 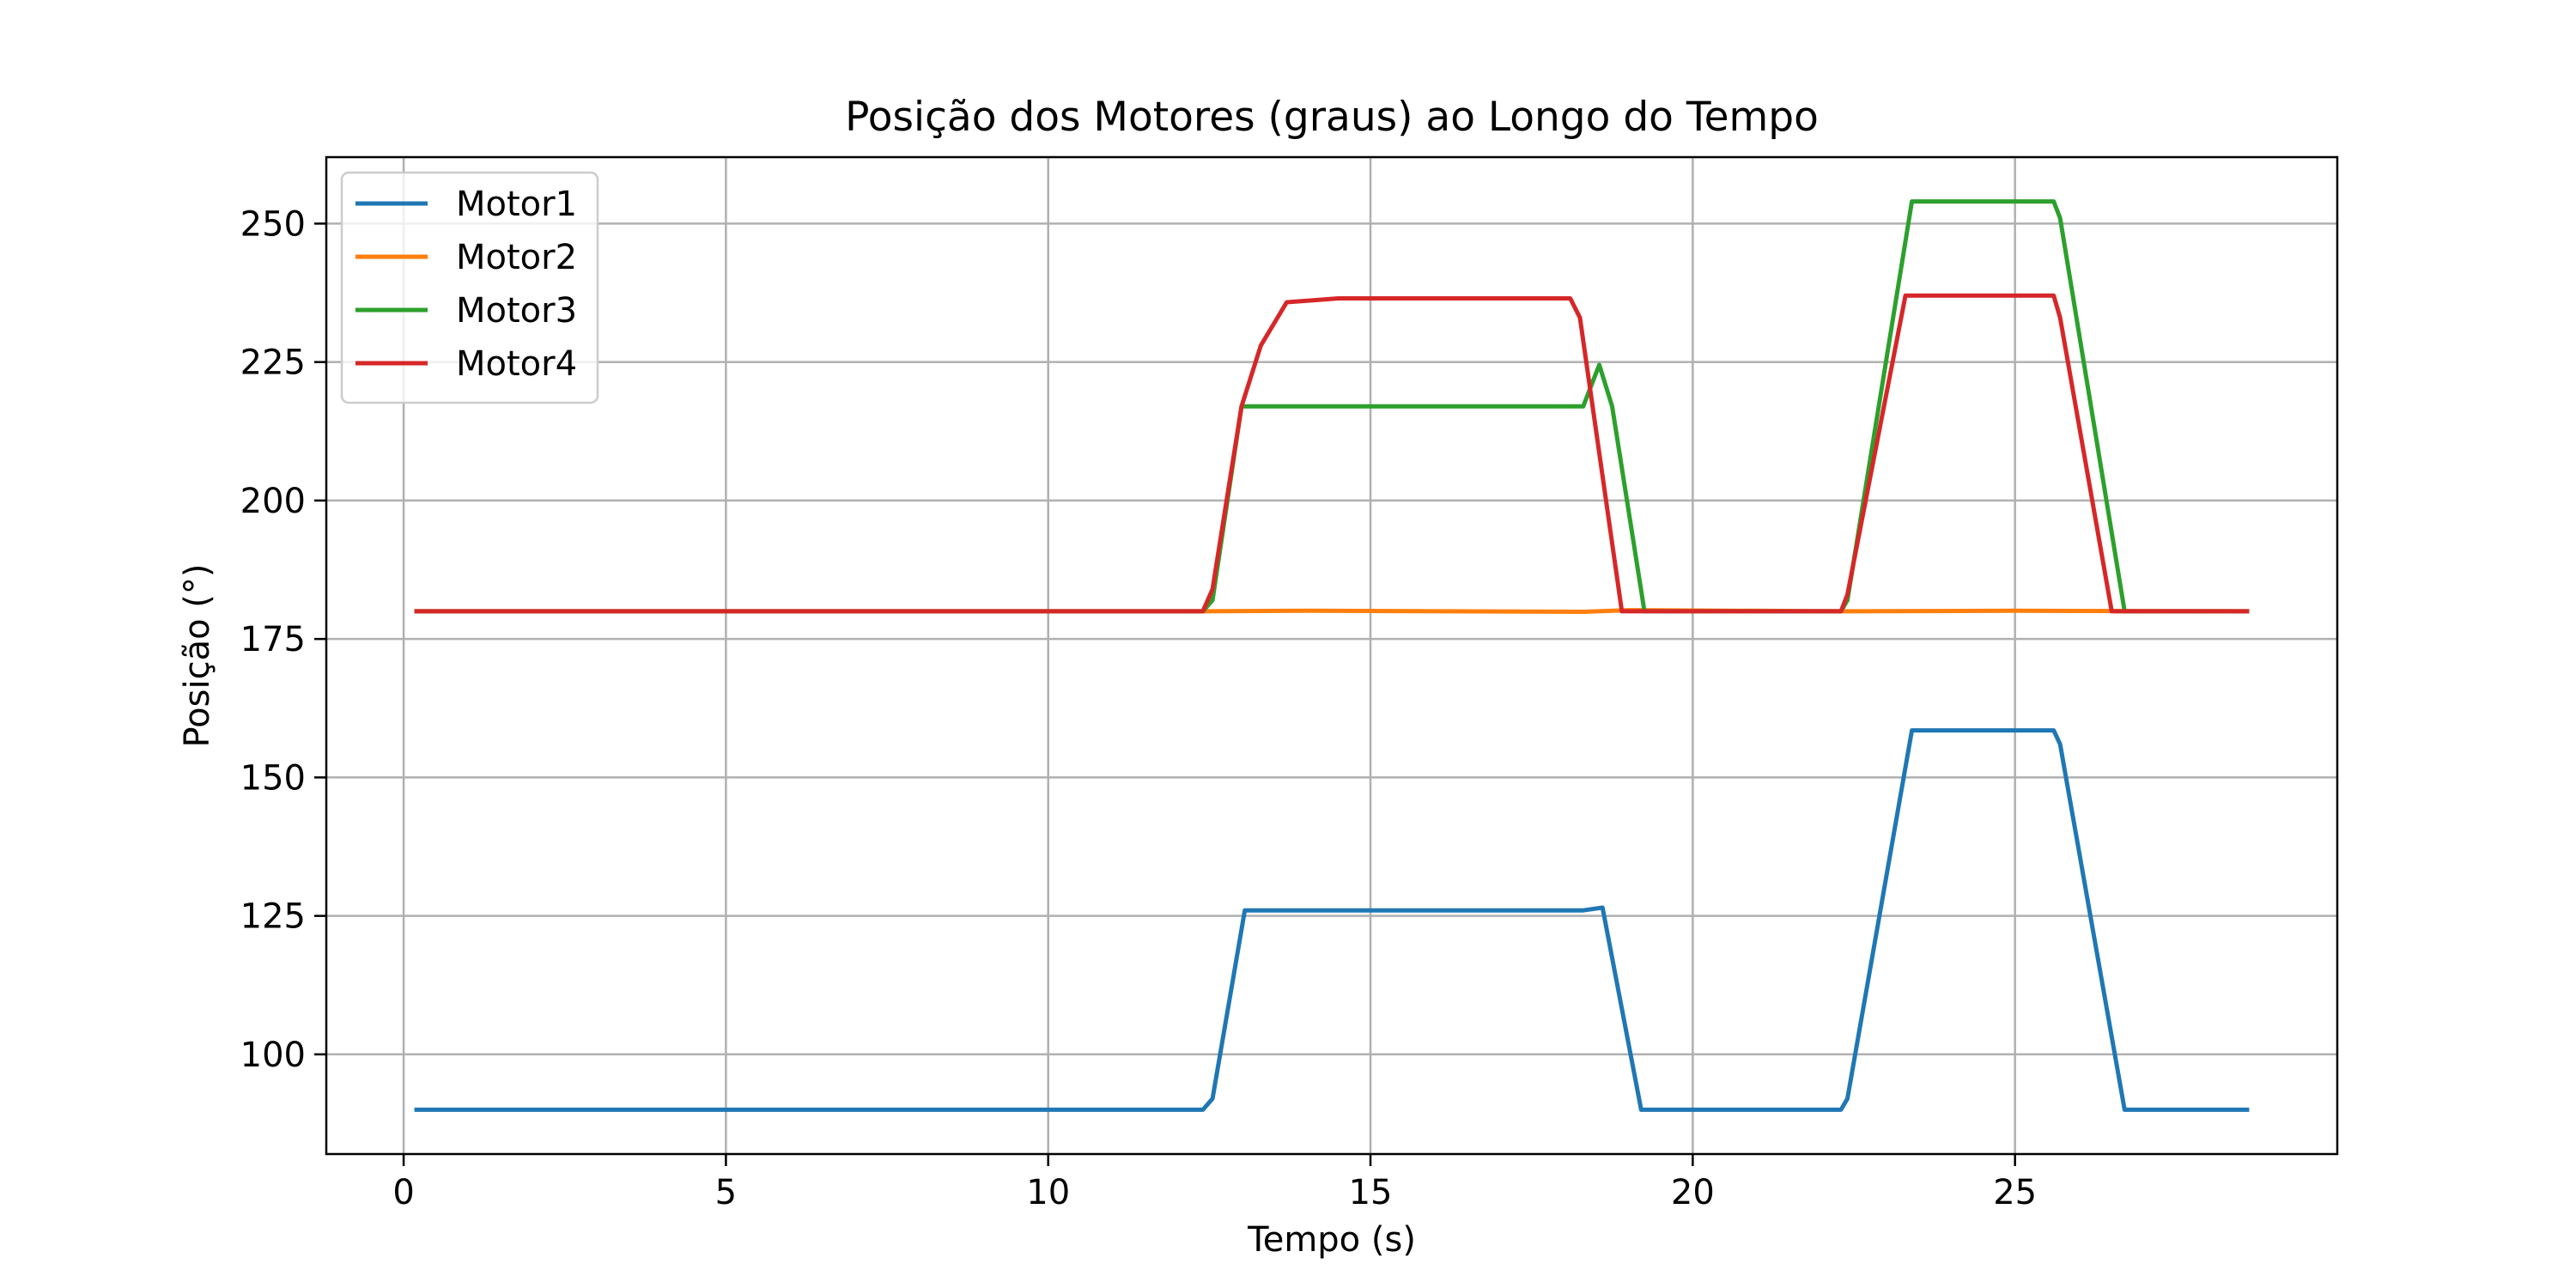 What do you see at coordinates (197, 655) in the screenshot?
I see `y-axis-label: Posição (°)` at bounding box center [197, 655].